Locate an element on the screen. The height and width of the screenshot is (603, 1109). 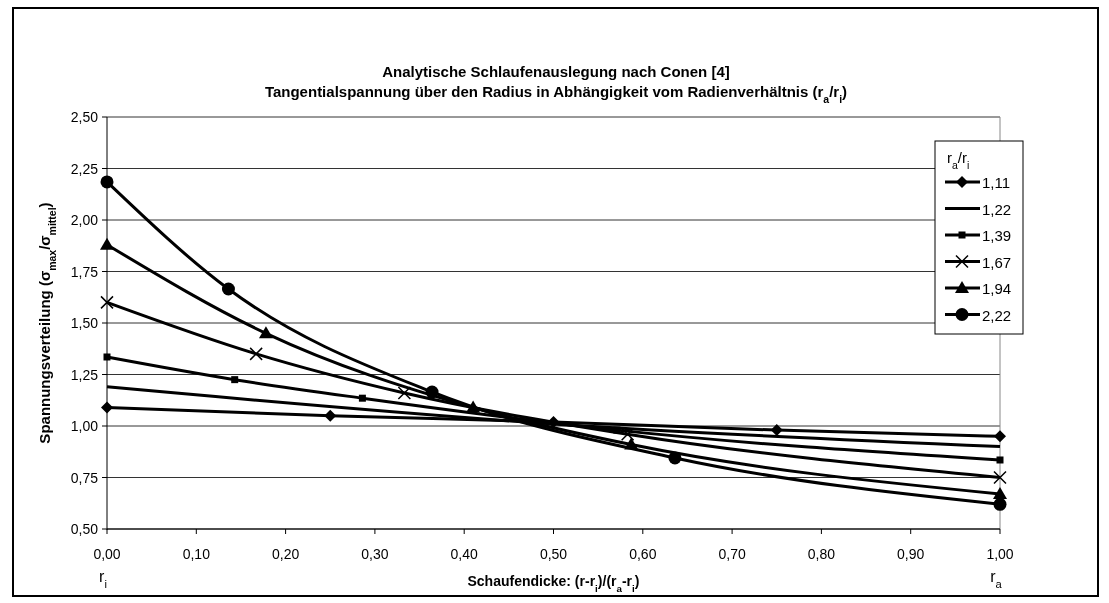
y-tick-label: 1,75 is located at coordinates (84, 271).